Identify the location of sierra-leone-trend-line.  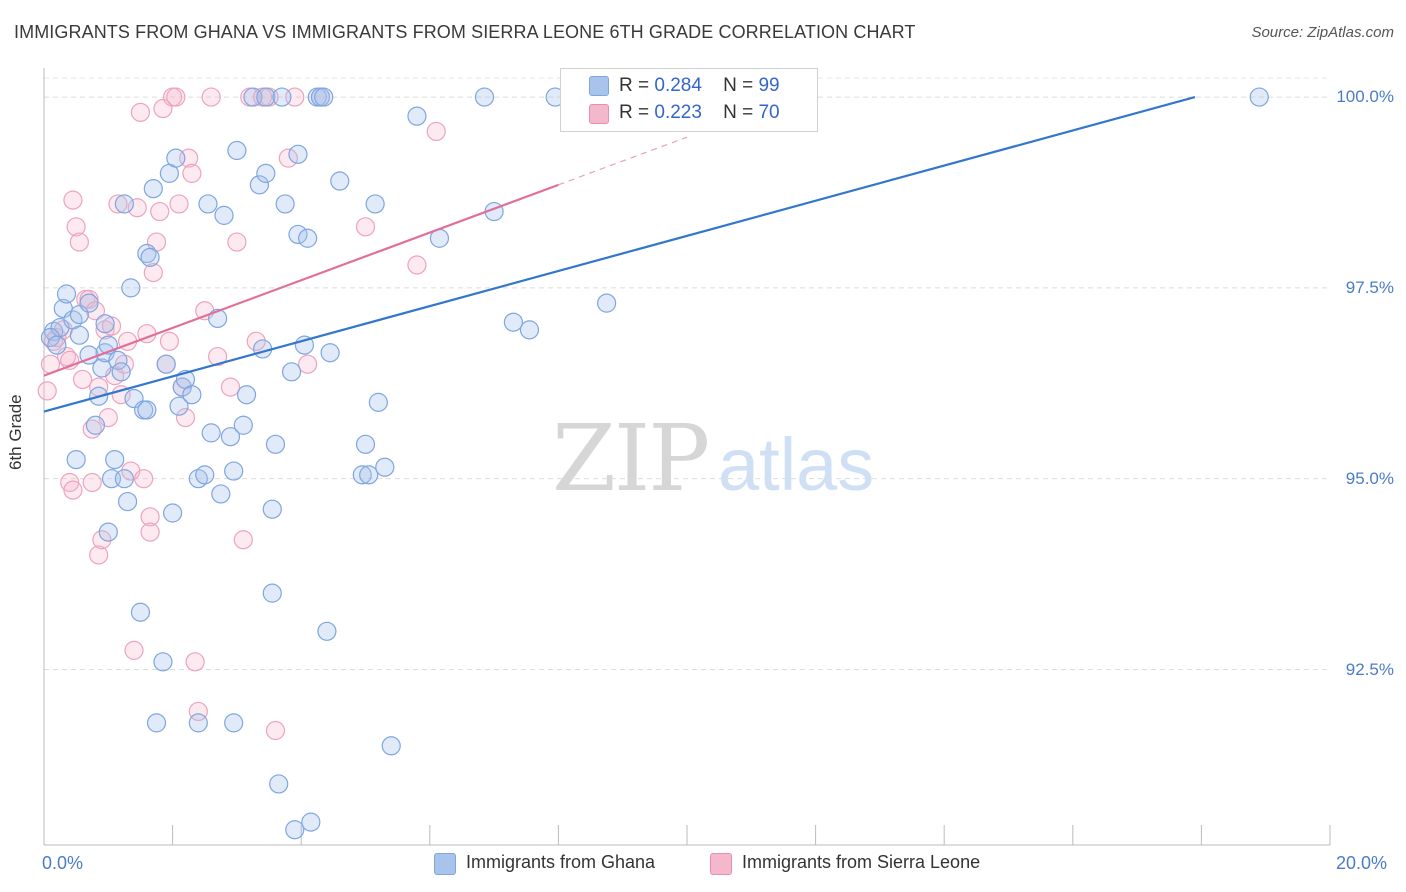
(301, 280).